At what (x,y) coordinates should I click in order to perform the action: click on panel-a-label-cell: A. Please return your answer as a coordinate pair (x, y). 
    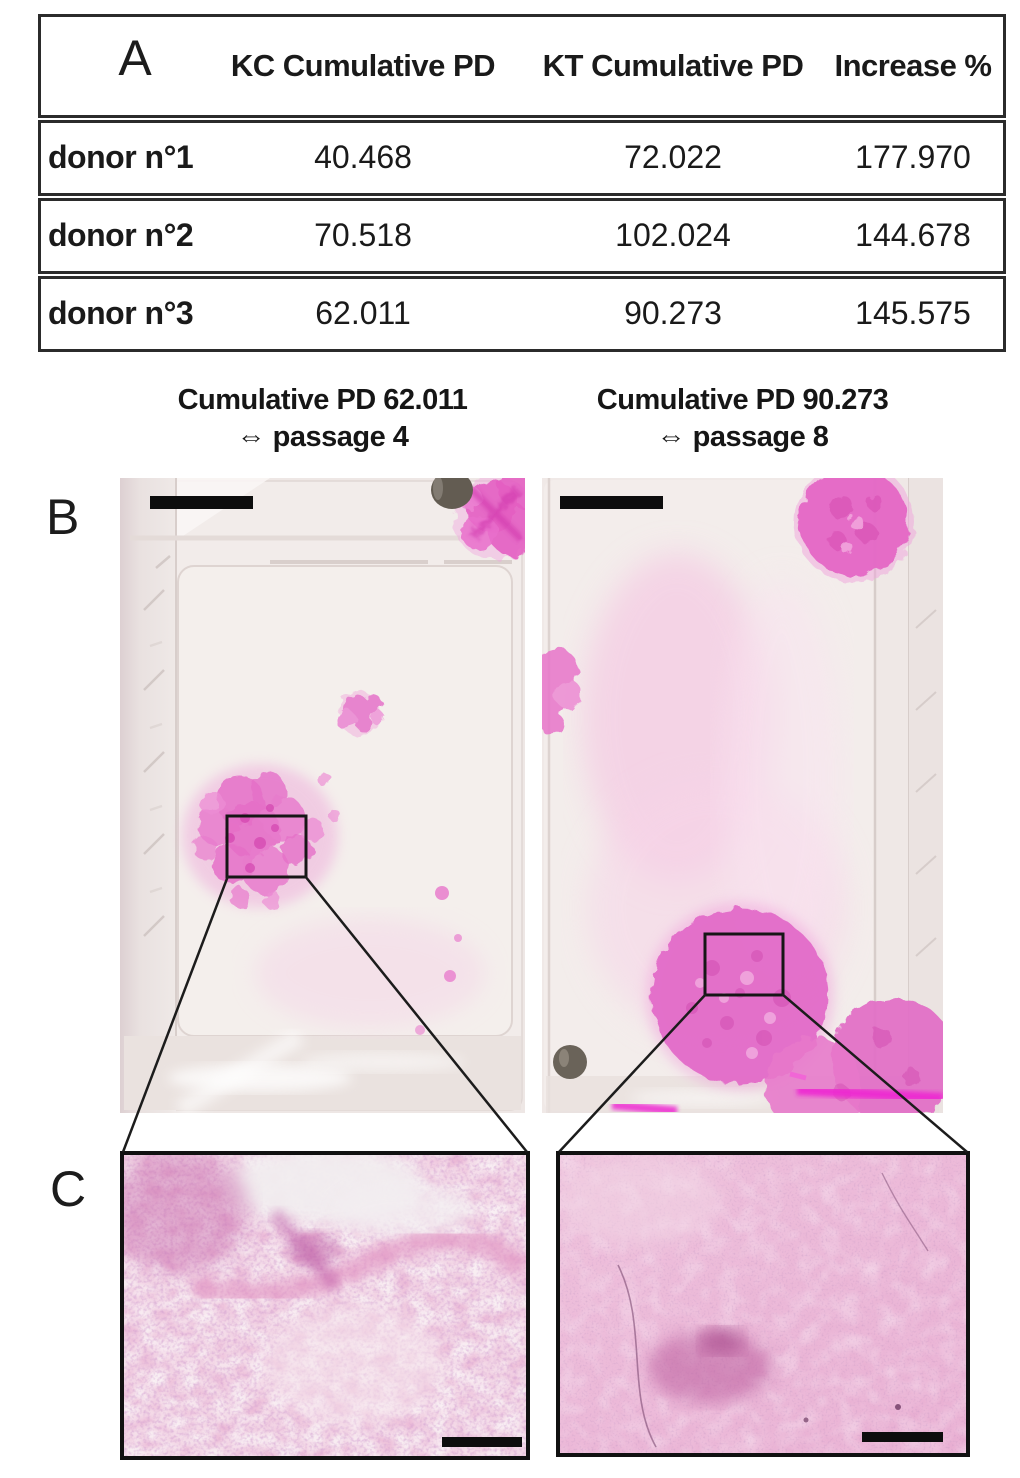
    Looking at the image, I should click on (122, 50).